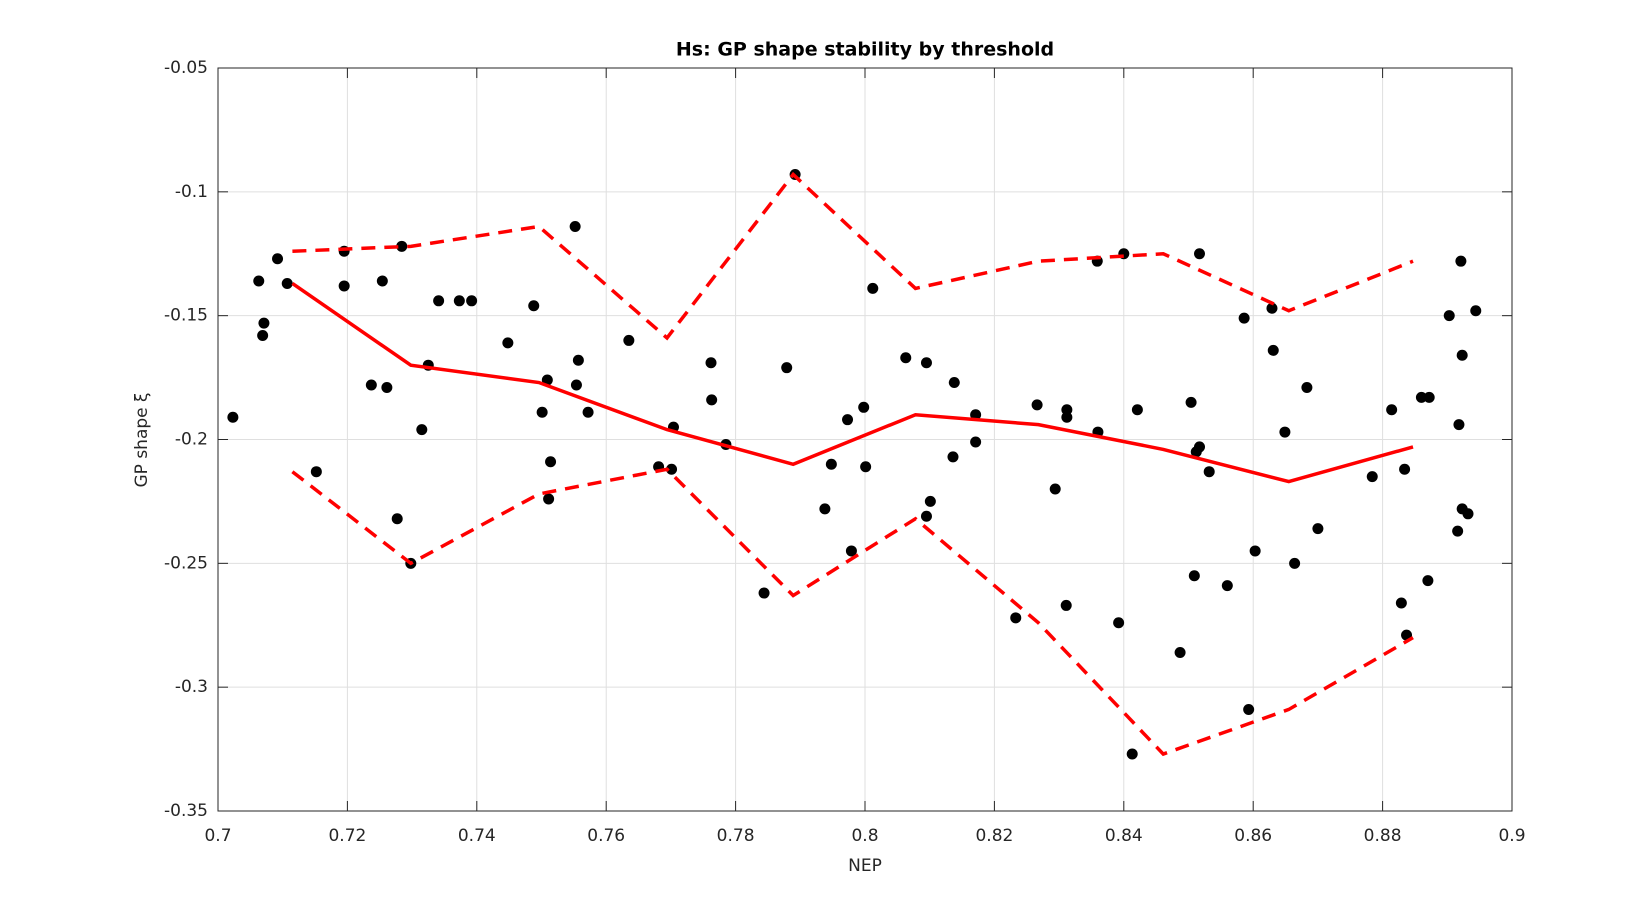 The width and height of the screenshot is (1650, 900). What do you see at coordinates (186, 811) in the screenshot?
I see `y-tick-label: -0.35` at bounding box center [186, 811].